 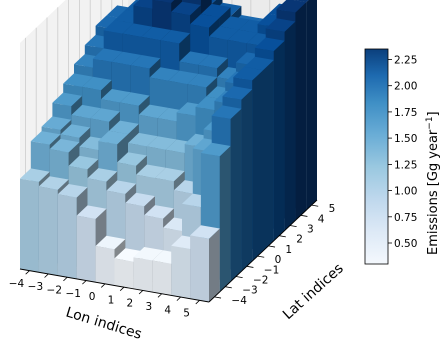 I want to click on colorbar-label: Emissions [Gg year−1], so click(x=432, y=183).